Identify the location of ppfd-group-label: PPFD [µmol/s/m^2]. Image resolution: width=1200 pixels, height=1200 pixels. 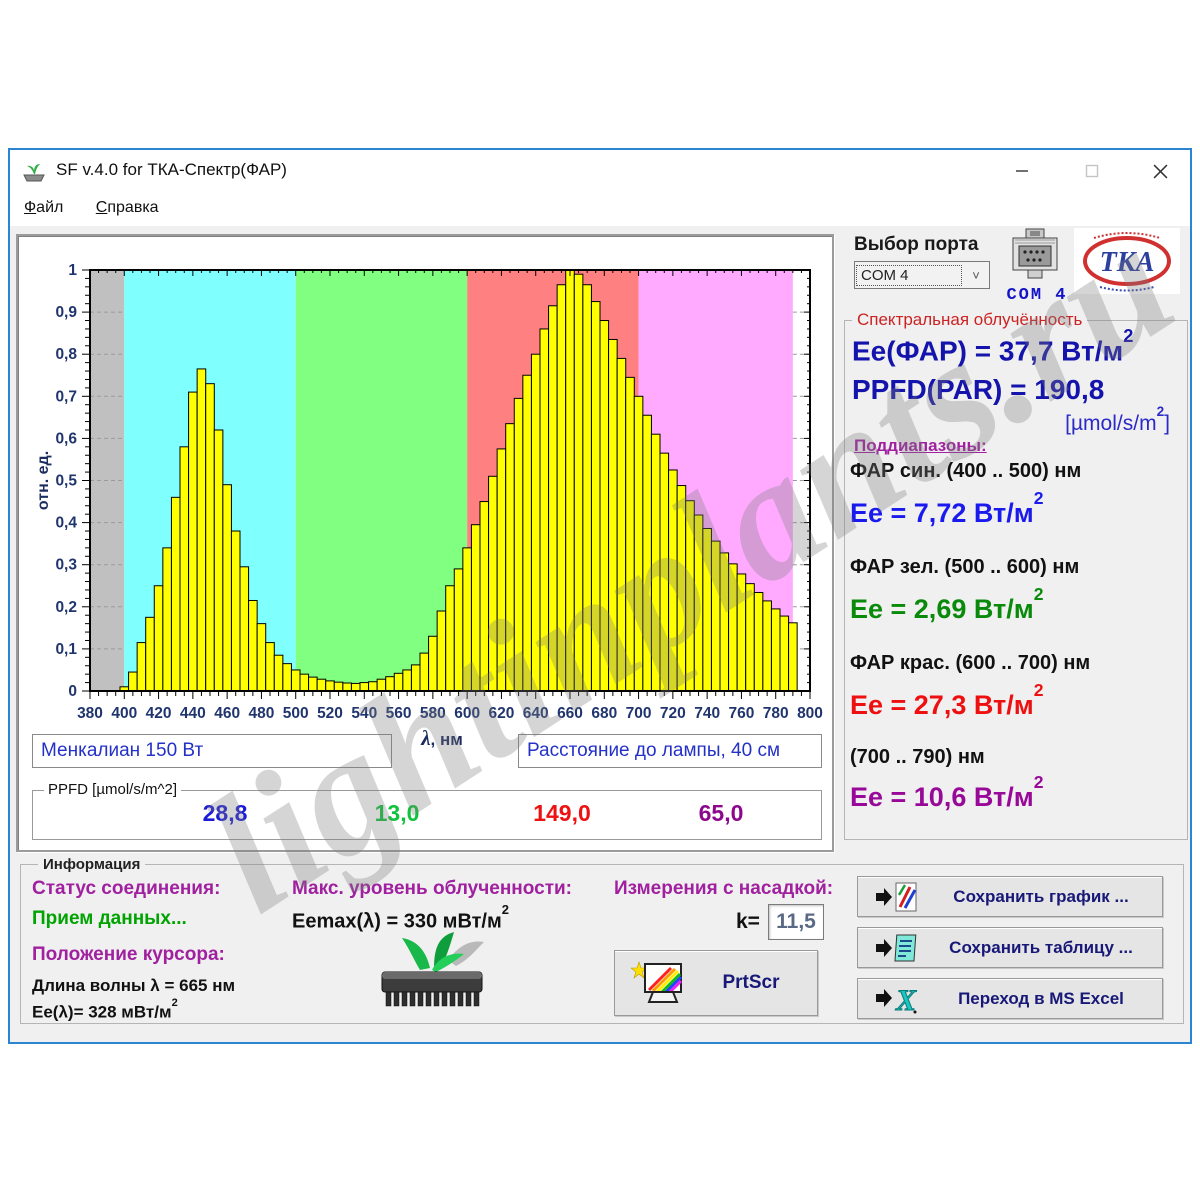
(113, 789).